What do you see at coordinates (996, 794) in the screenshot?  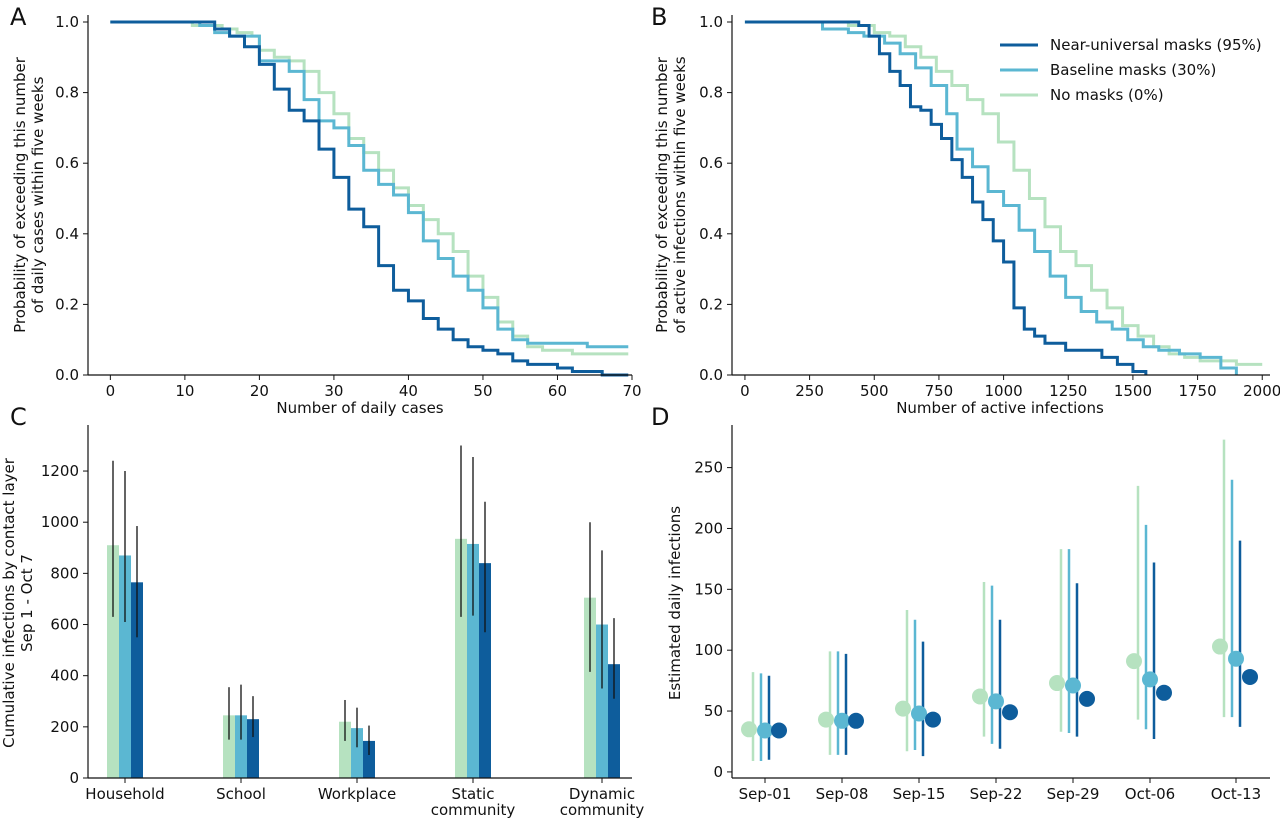 I see `x-tick-label: Sep-22` at bounding box center [996, 794].